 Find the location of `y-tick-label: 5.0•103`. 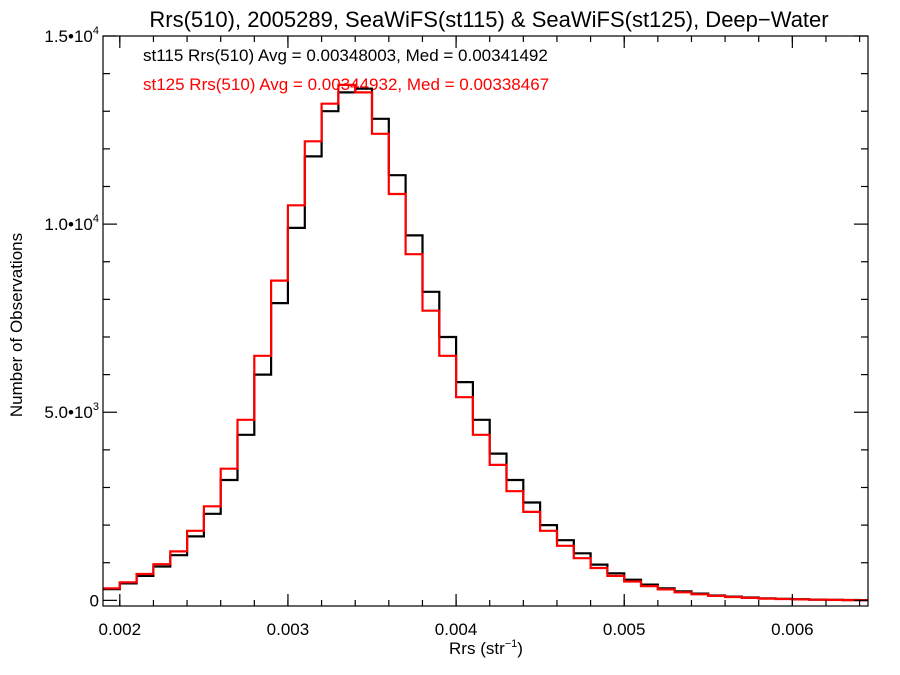

y-tick-label: 5.0•103 is located at coordinates (71, 411).